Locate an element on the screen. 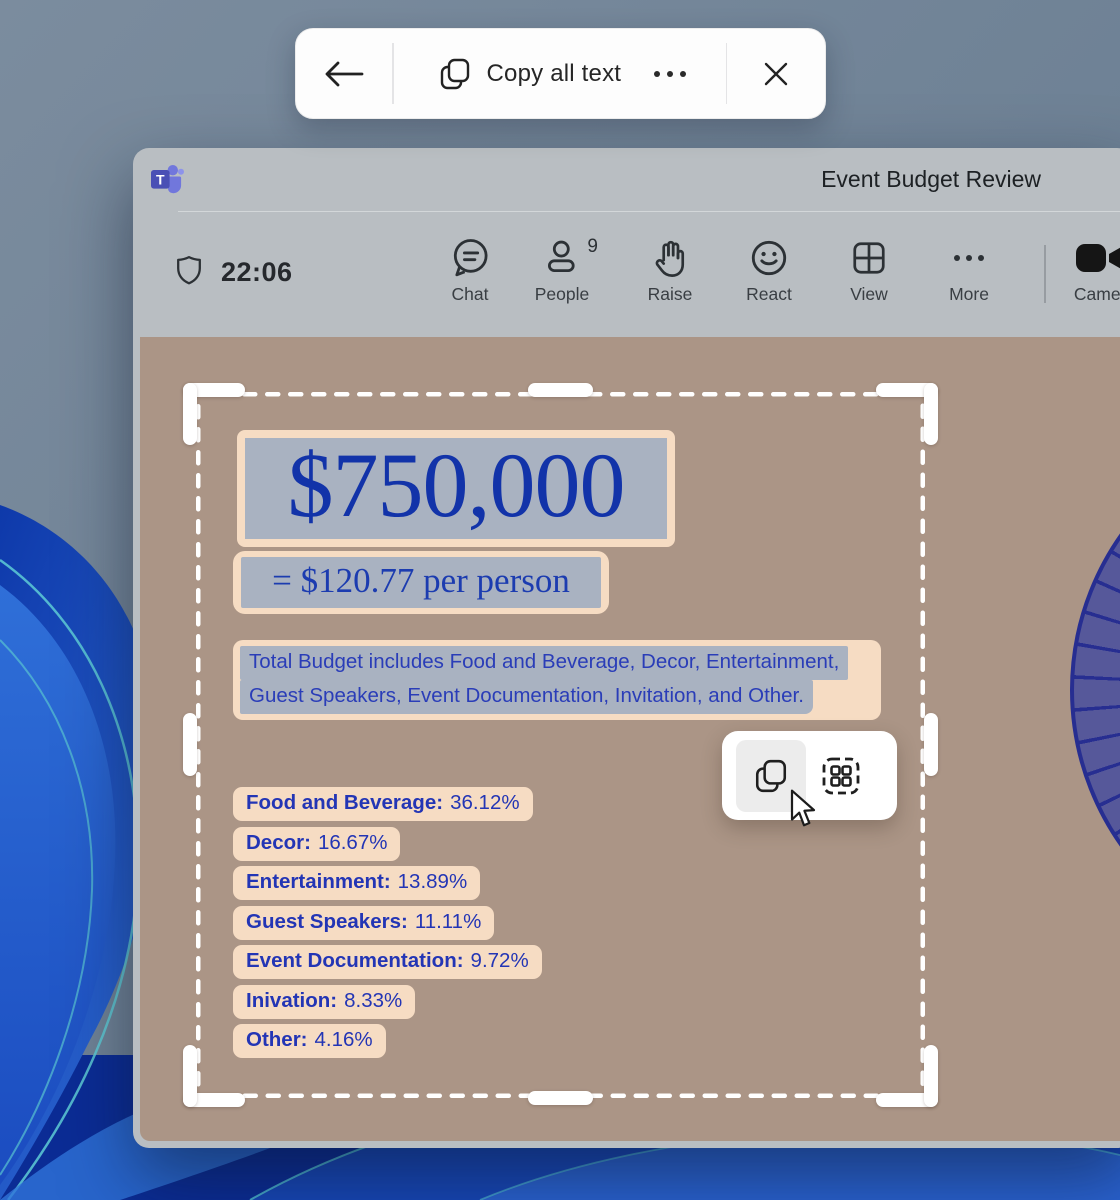 This screenshot has width=1120, height=1200. selection-handle-left is located at coordinates (190, 744).